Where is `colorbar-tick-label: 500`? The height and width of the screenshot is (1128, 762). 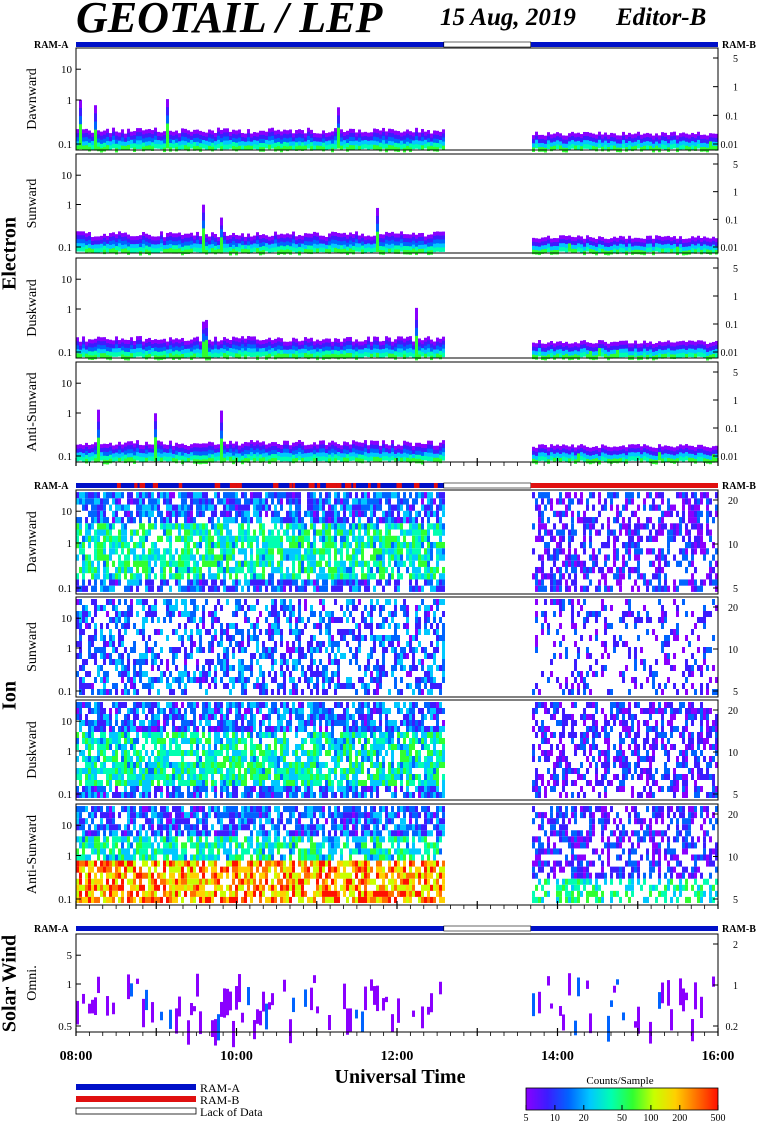 colorbar-tick-label: 500 is located at coordinates (718, 1118).